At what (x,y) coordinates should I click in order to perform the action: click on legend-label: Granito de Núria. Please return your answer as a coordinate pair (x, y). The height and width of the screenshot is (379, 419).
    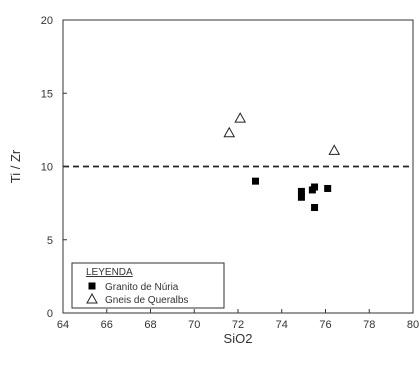
    Looking at the image, I should click on (142, 287).